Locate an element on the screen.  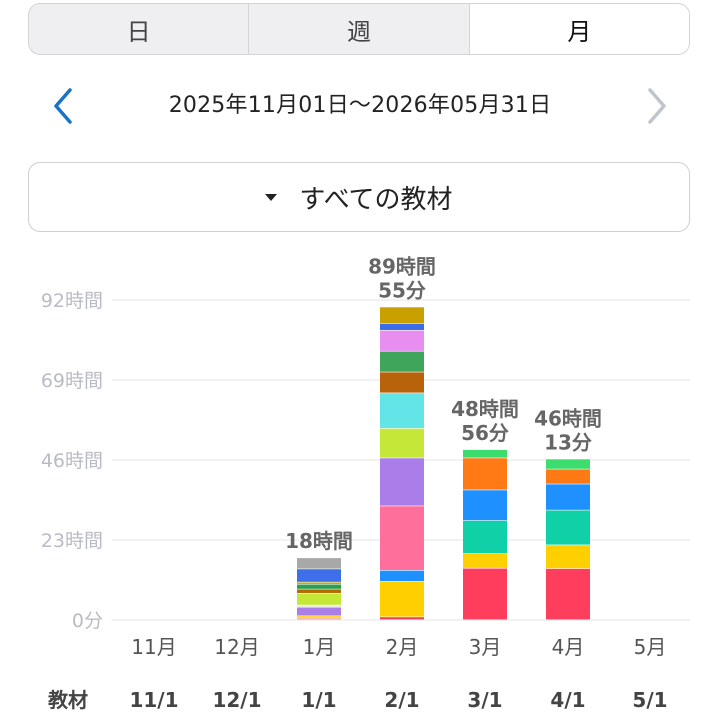
bar-total-label: 48時間 is located at coordinates (485, 409).